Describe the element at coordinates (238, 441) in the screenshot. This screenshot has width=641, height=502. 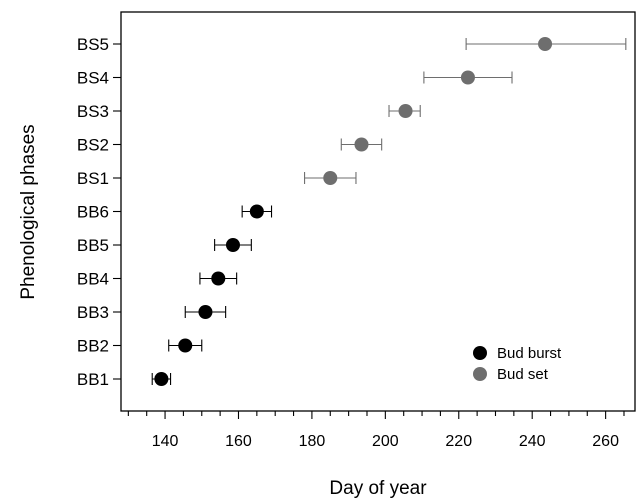
I see `x-tick-label: 160` at that location.